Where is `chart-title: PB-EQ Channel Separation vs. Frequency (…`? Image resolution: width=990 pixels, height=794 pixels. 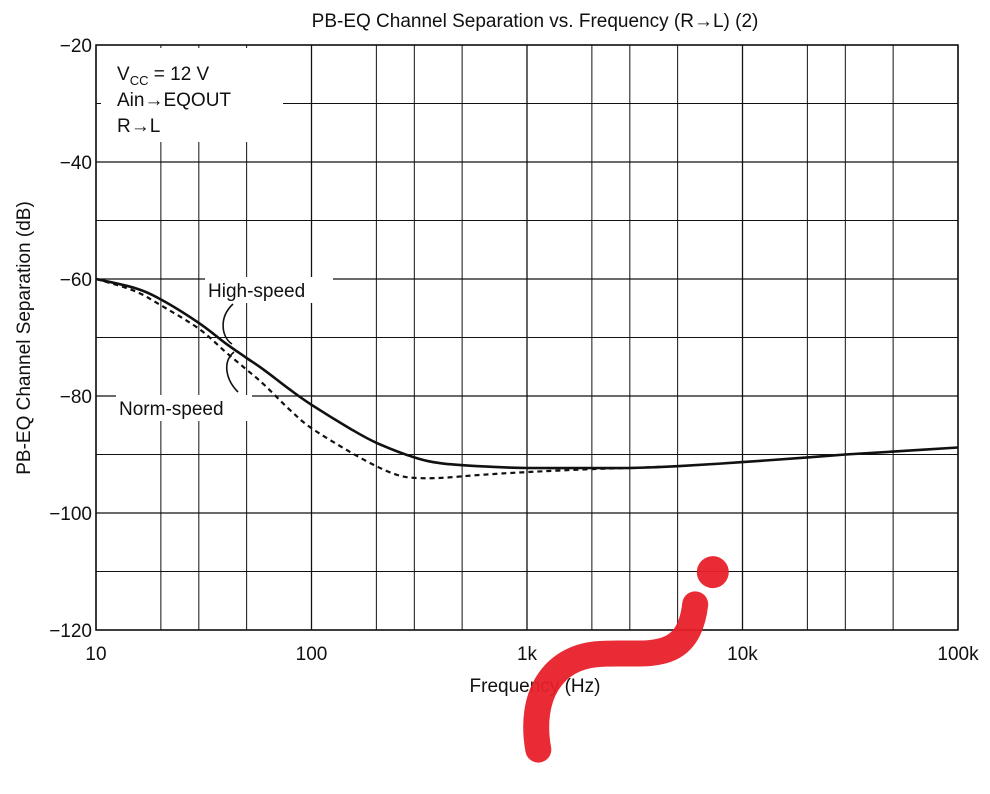 chart-title: PB-EQ Channel Separation vs. Frequency (… is located at coordinates (535, 21).